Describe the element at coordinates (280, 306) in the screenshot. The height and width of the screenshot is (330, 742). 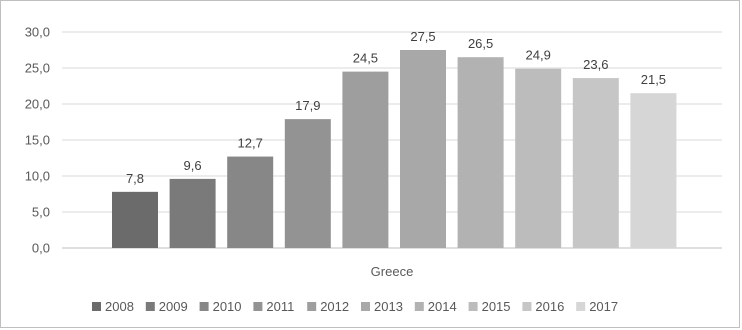
I see `legend-label-2011: 2011` at that location.